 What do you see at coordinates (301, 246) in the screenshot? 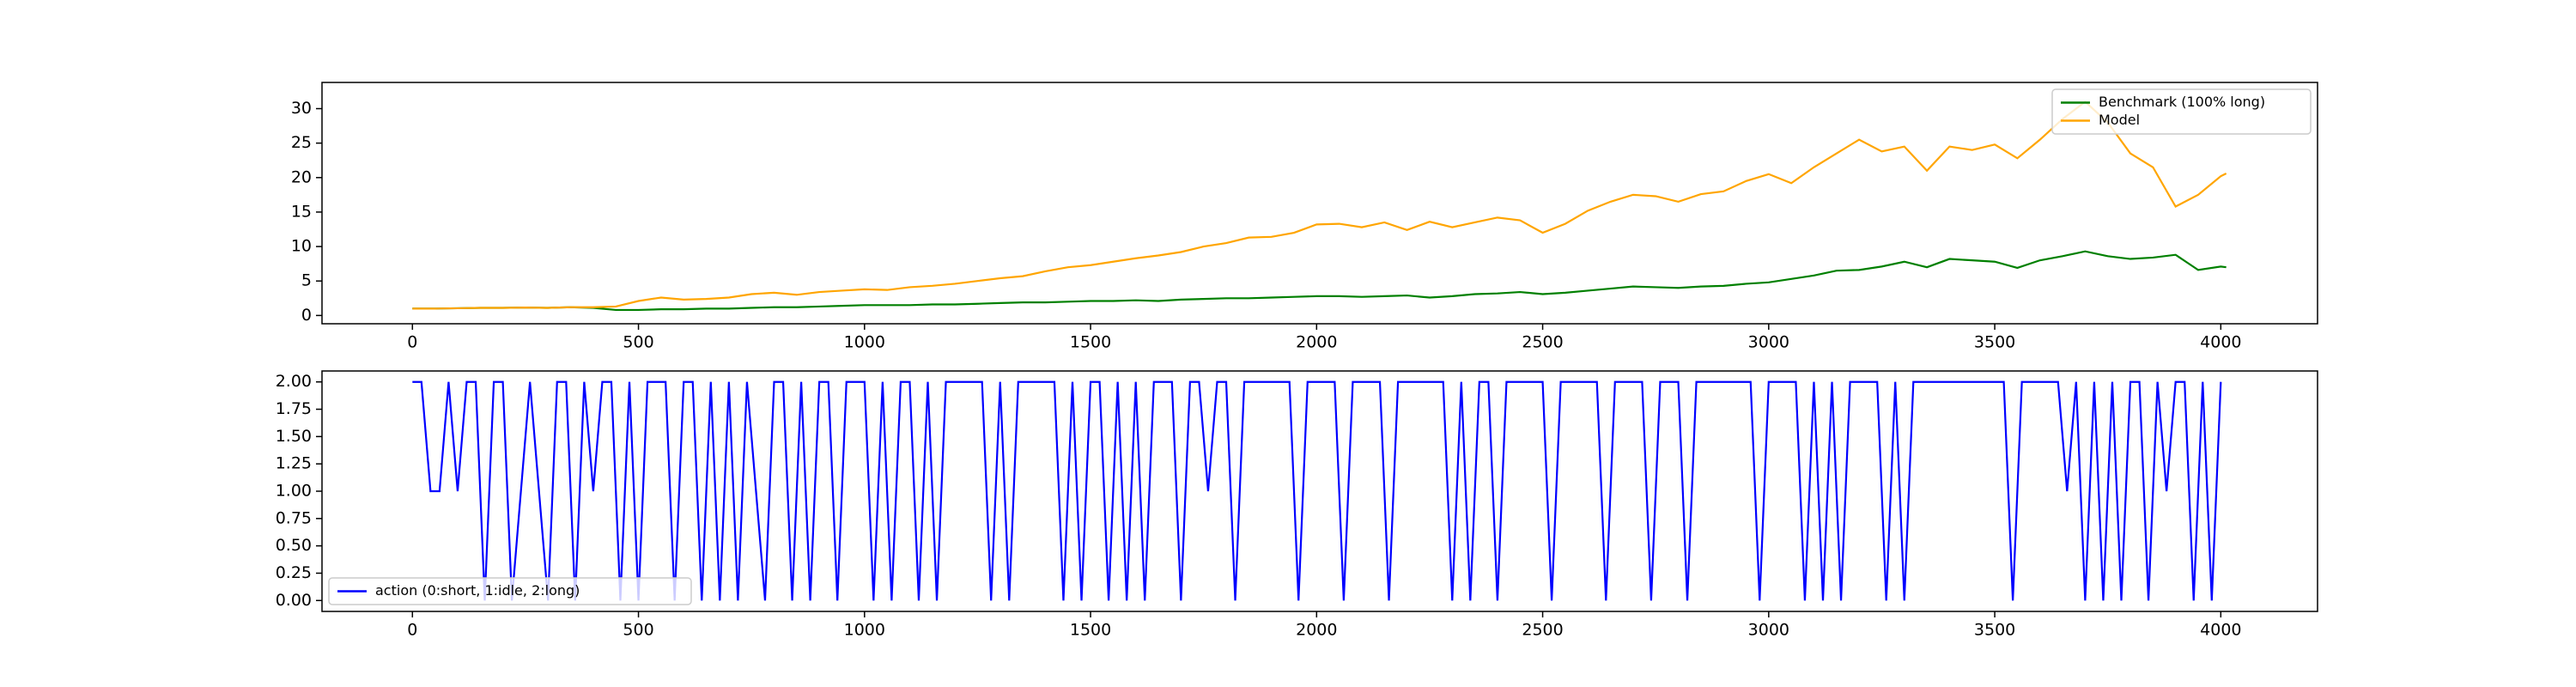
I see `y-tick-label: 10` at bounding box center [301, 246].